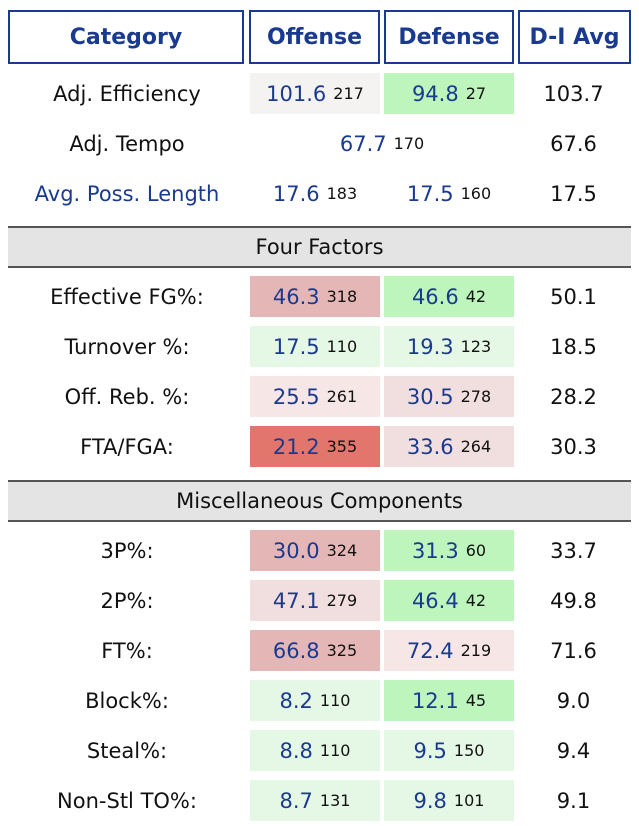 The width and height of the screenshot is (639, 826). I want to click on row-label: Turnover %:, so click(127, 347).